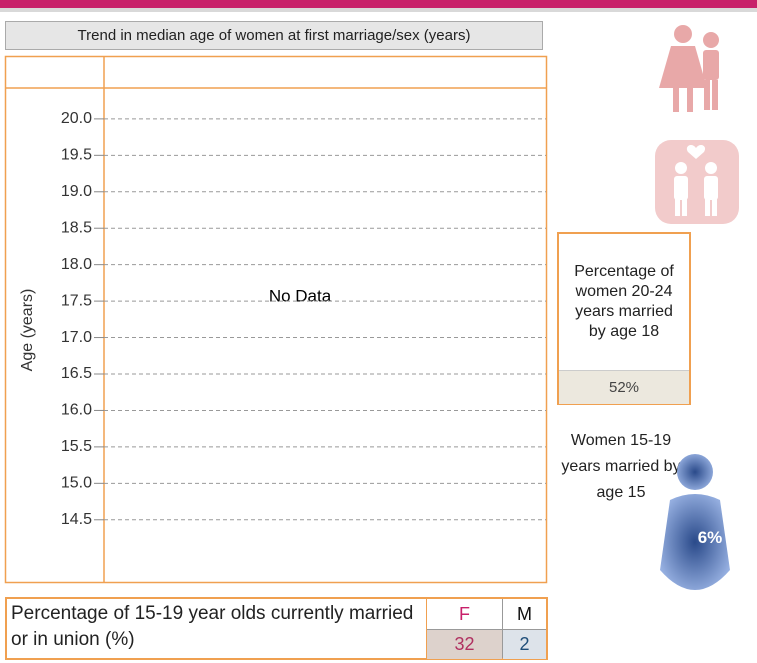  I want to click on y-tick-label: 16.5, so click(76, 373).